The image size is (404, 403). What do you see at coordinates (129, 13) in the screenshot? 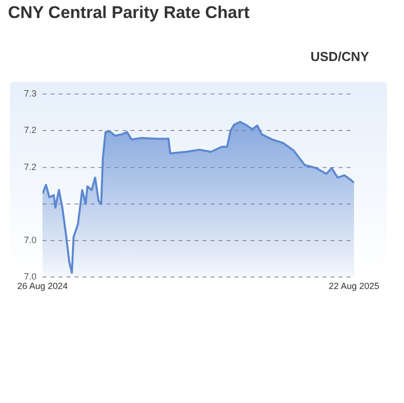
I see `chart-title: CNY Central Parity Rate Chart` at bounding box center [129, 13].